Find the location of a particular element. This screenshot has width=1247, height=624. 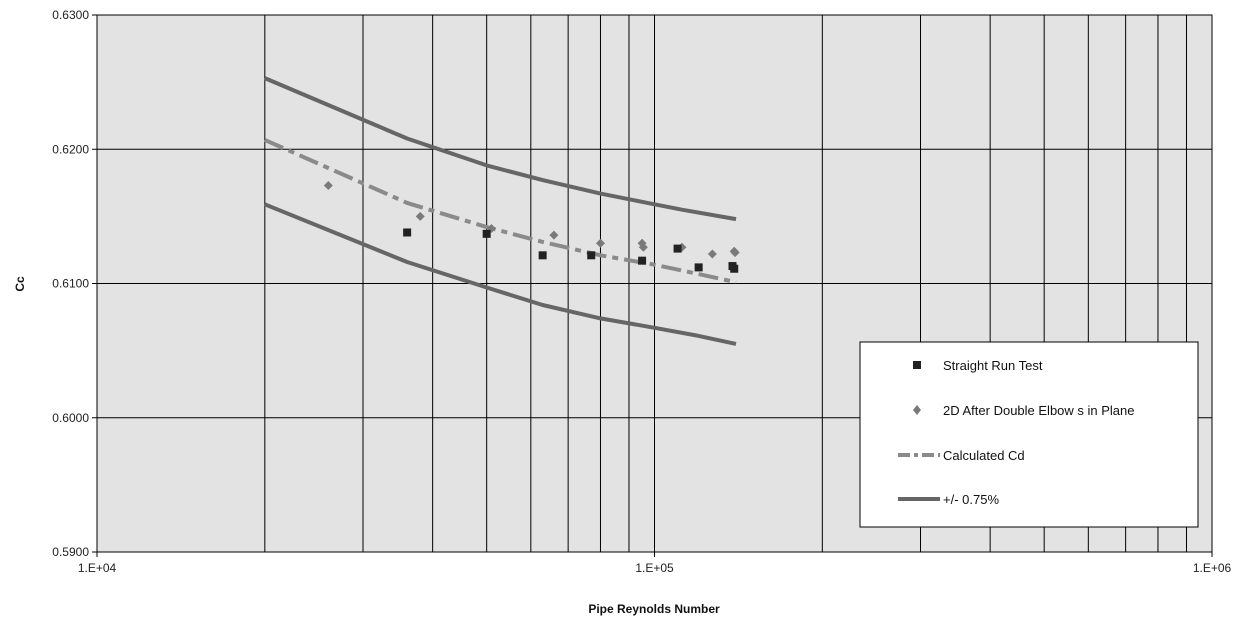

y-axis-title: Cc is located at coordinates (20, 284).